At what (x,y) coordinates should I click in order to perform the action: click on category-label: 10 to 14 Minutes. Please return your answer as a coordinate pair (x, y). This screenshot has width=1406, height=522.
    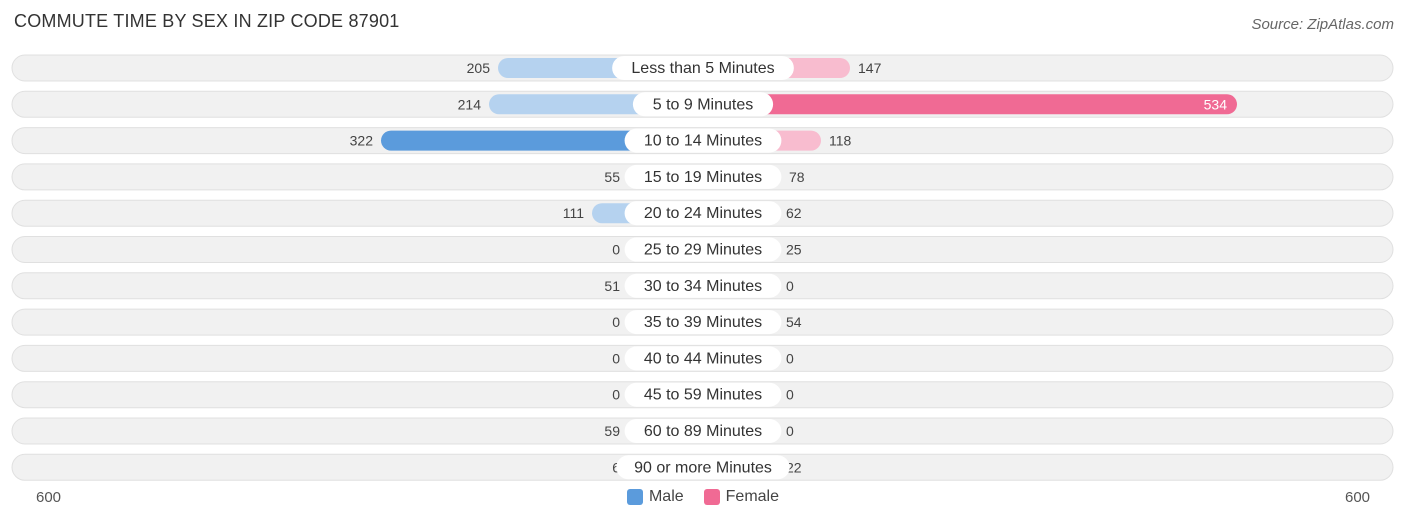
    Looking at the image, I should click on (703, 141).